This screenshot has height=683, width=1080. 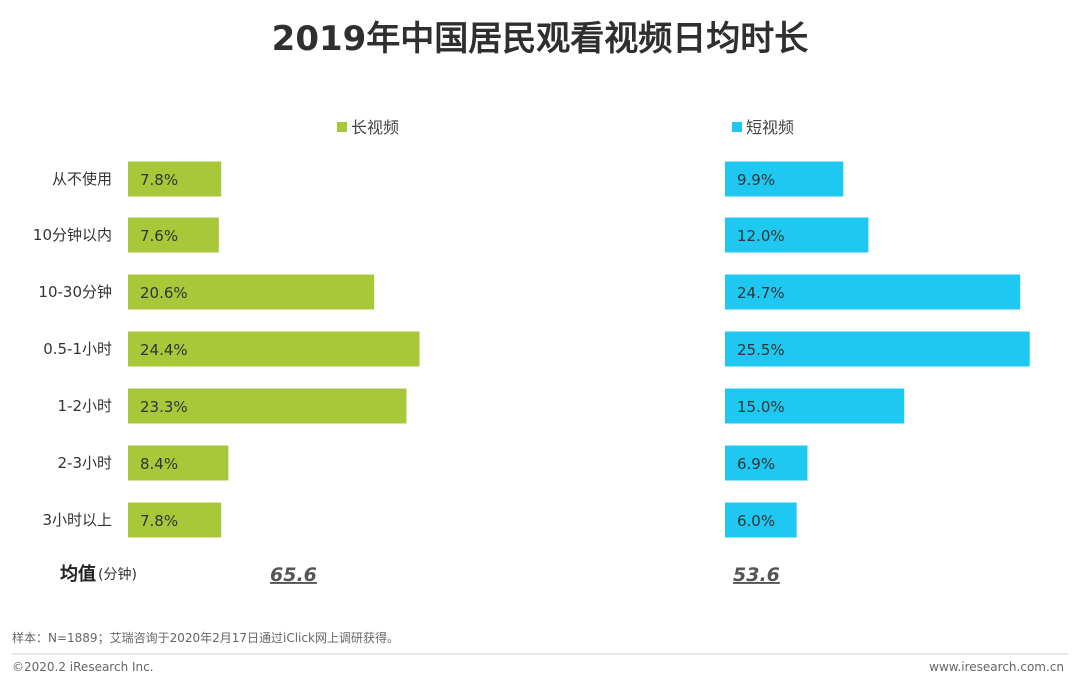 What do you see at coordinates (756, 575) in the screenshot?
I see `mean-value-1: 53.6` at bounding box center [756, 575].